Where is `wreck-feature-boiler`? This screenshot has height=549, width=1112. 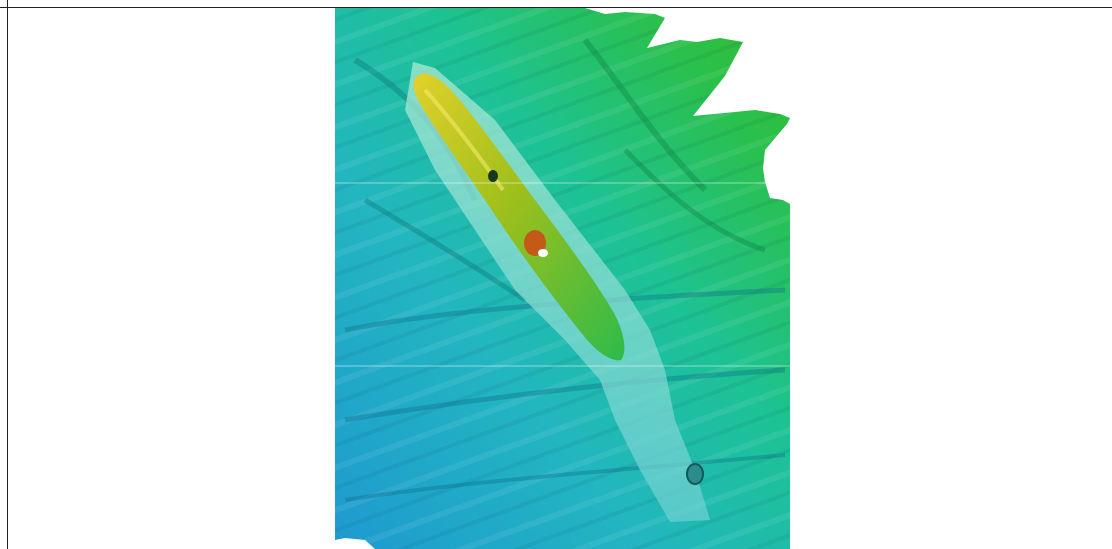
wreck-feature-boiler is located at coordinates (535, 243).